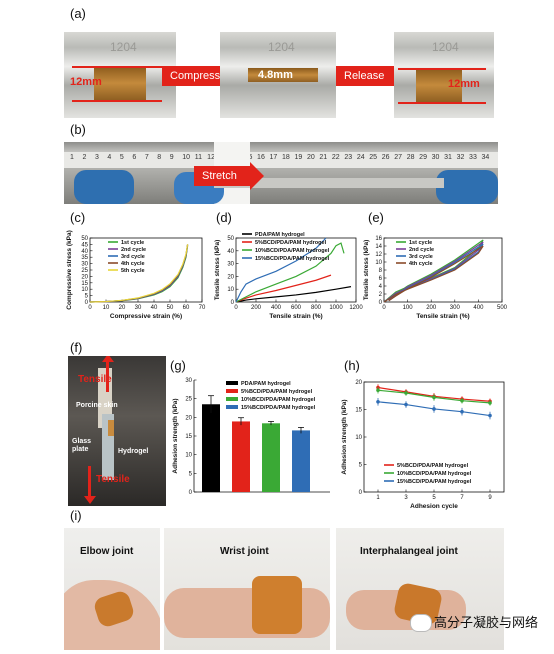 This screenshot has width=554, height=654. I want to click on legend-label: 15%BCD/PDA/PAM hydrogel, so click(292, 259).